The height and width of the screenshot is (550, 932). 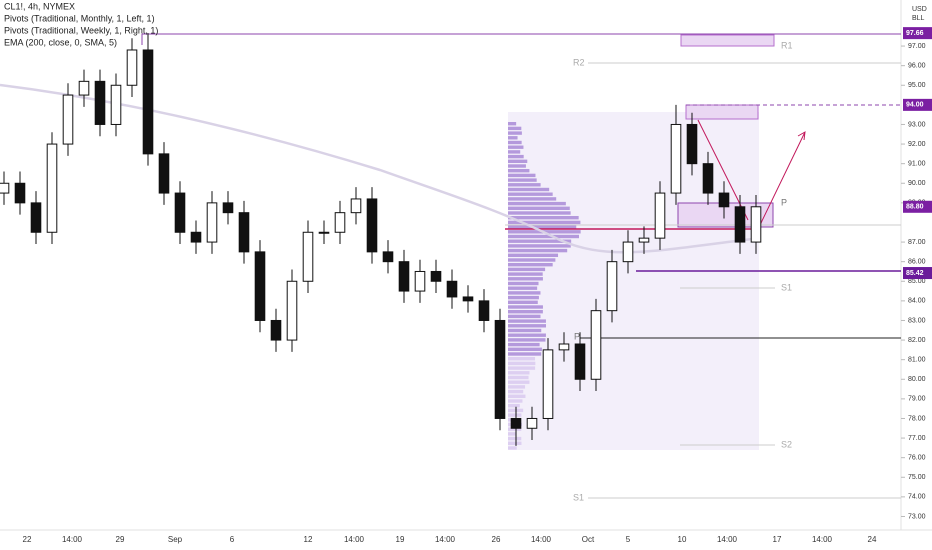 I want to click on unit: BLL, so click(x=918, y=18).